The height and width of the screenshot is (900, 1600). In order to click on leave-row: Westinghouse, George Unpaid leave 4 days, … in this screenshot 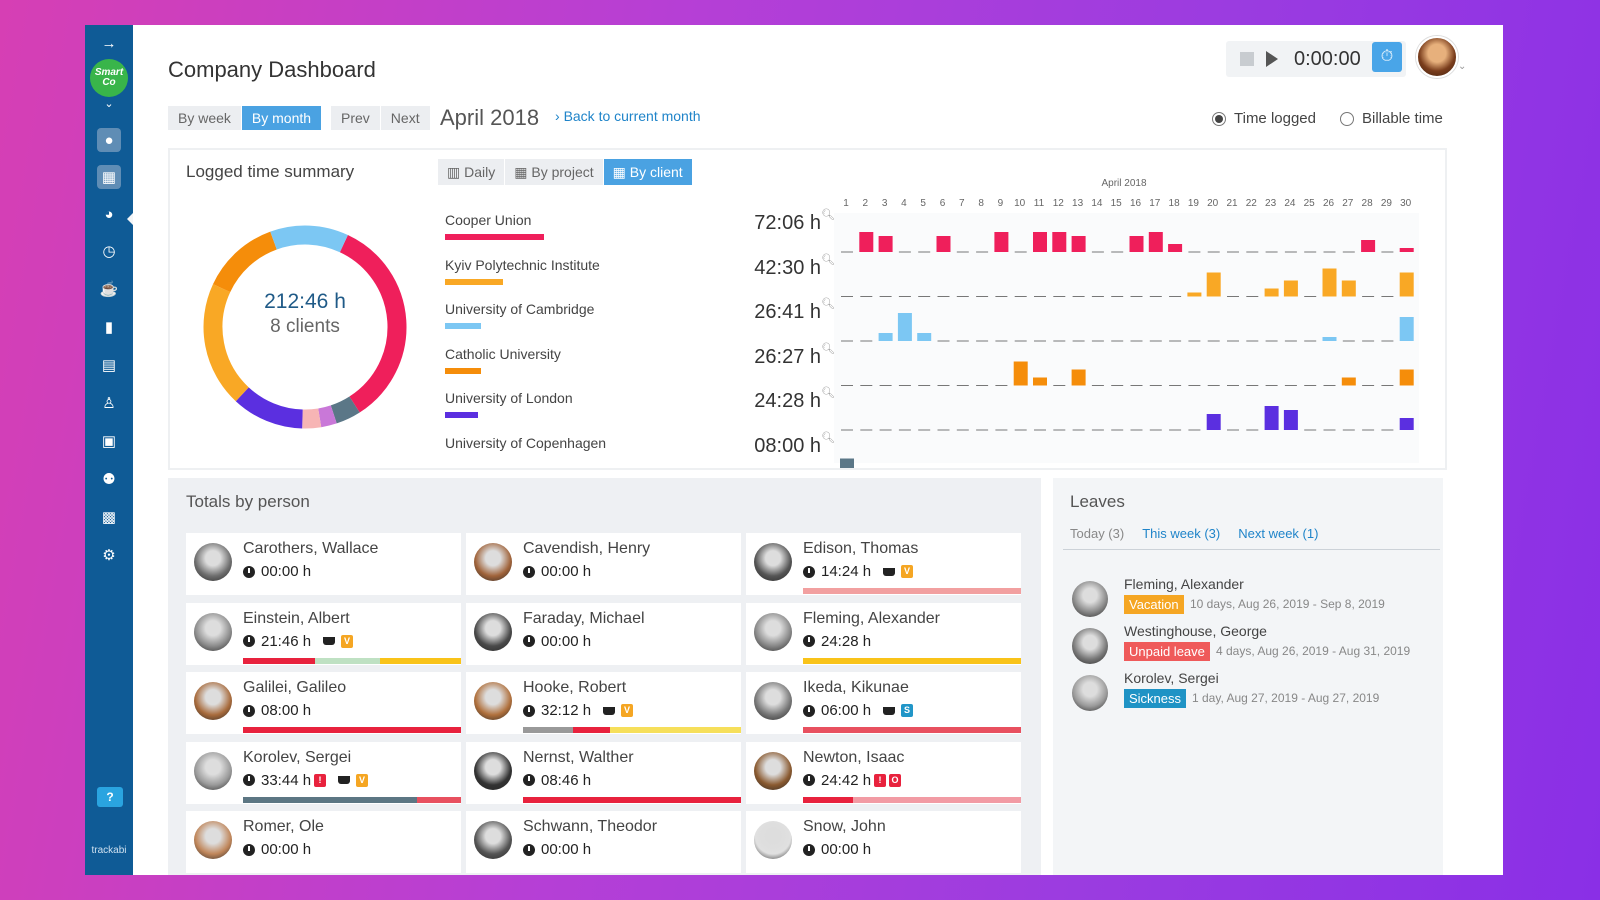, I will do `click(1257, 645)`.